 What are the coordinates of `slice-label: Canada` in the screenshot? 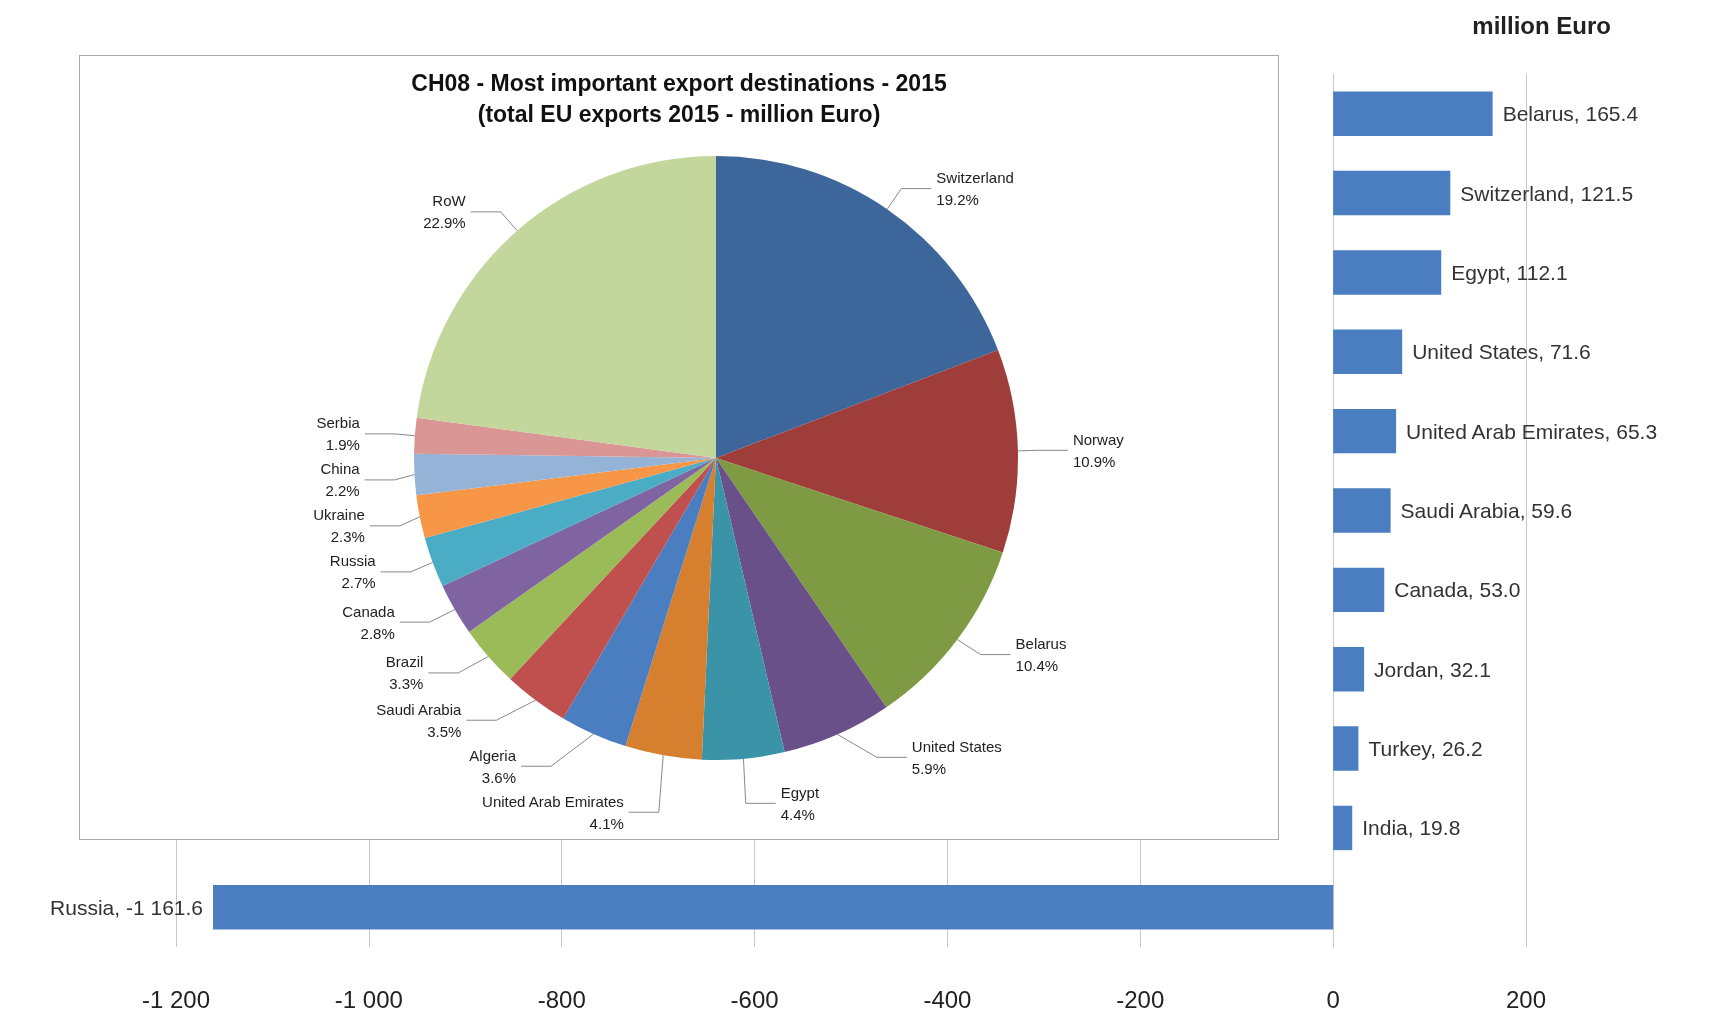 It's located at (369, 611).